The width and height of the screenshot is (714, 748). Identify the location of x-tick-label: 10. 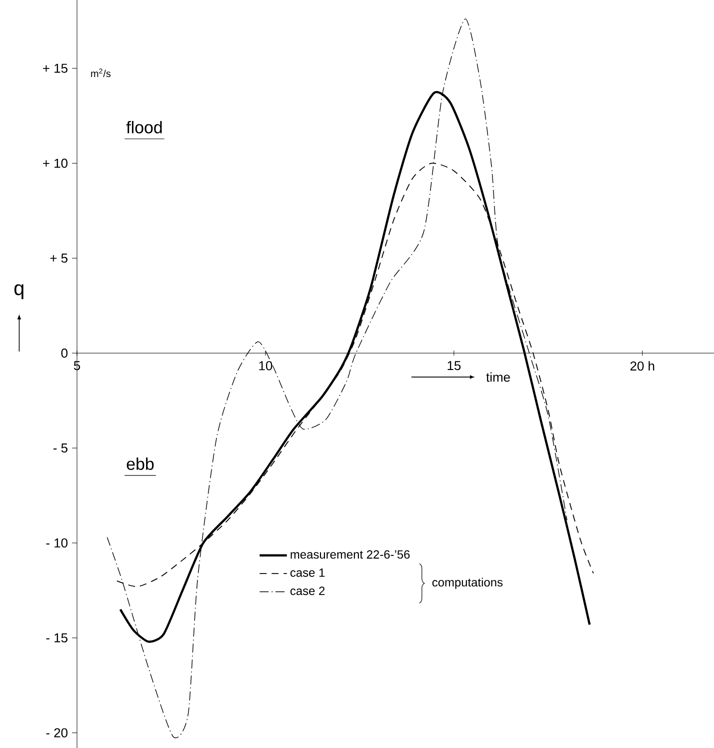
(265, 365).